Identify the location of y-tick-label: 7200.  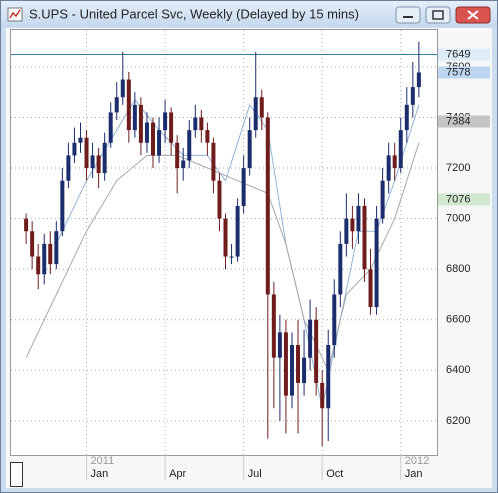
(458, 168).